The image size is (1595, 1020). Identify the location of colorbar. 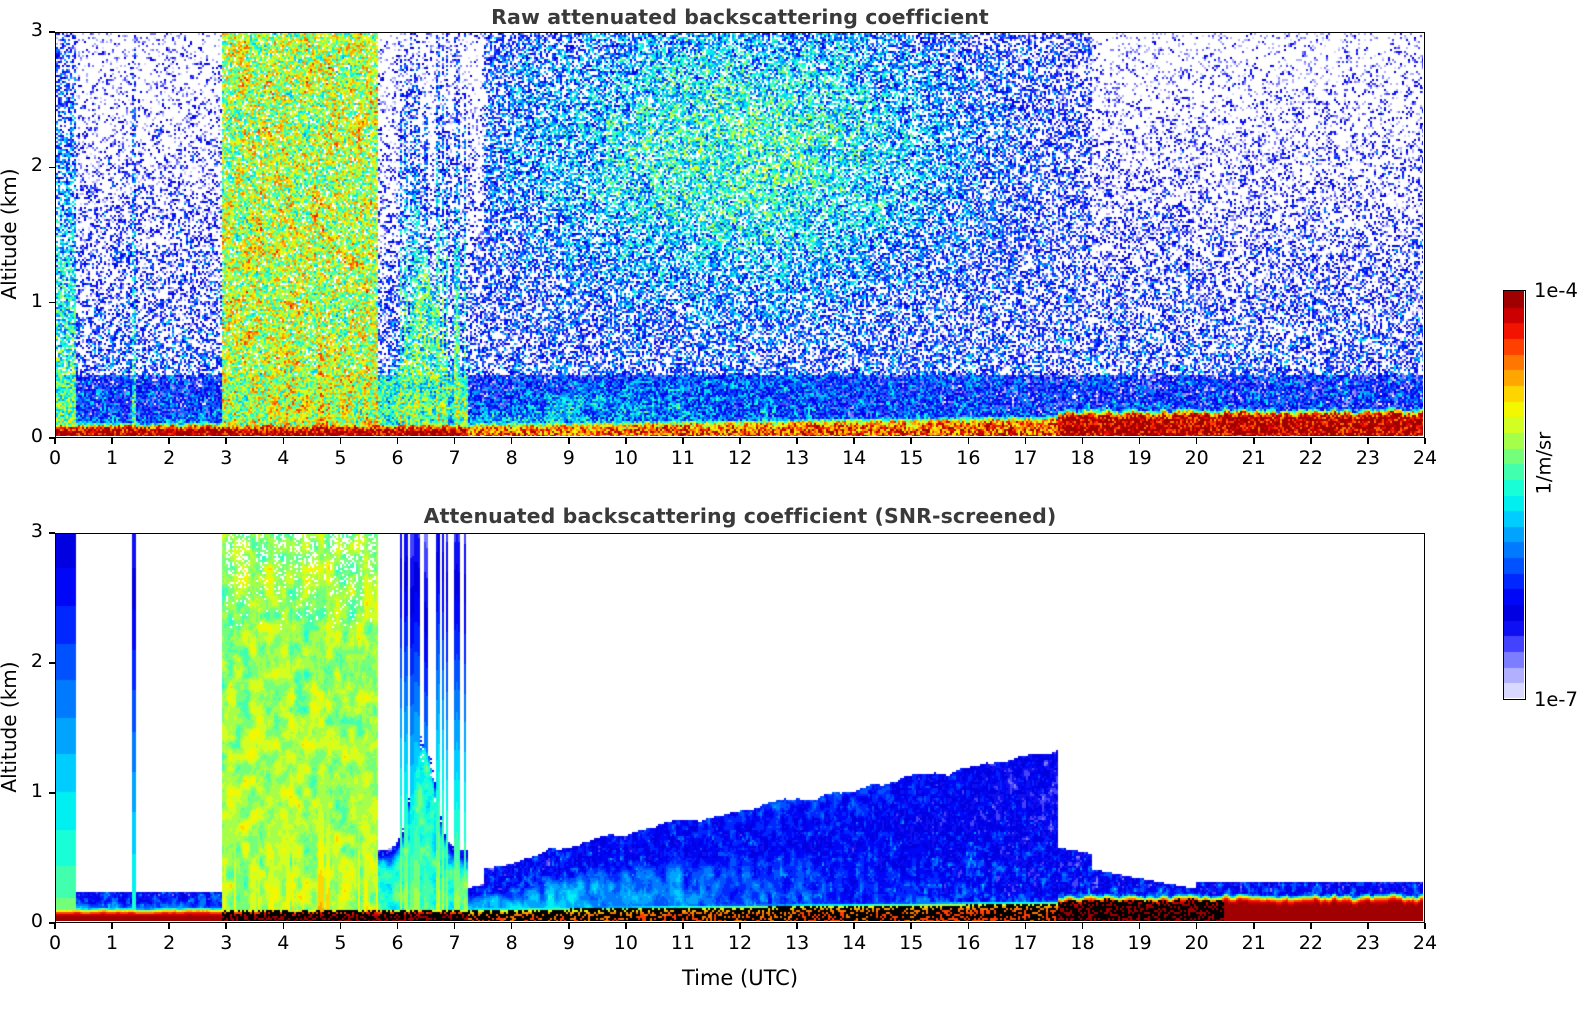
(1514, 495).